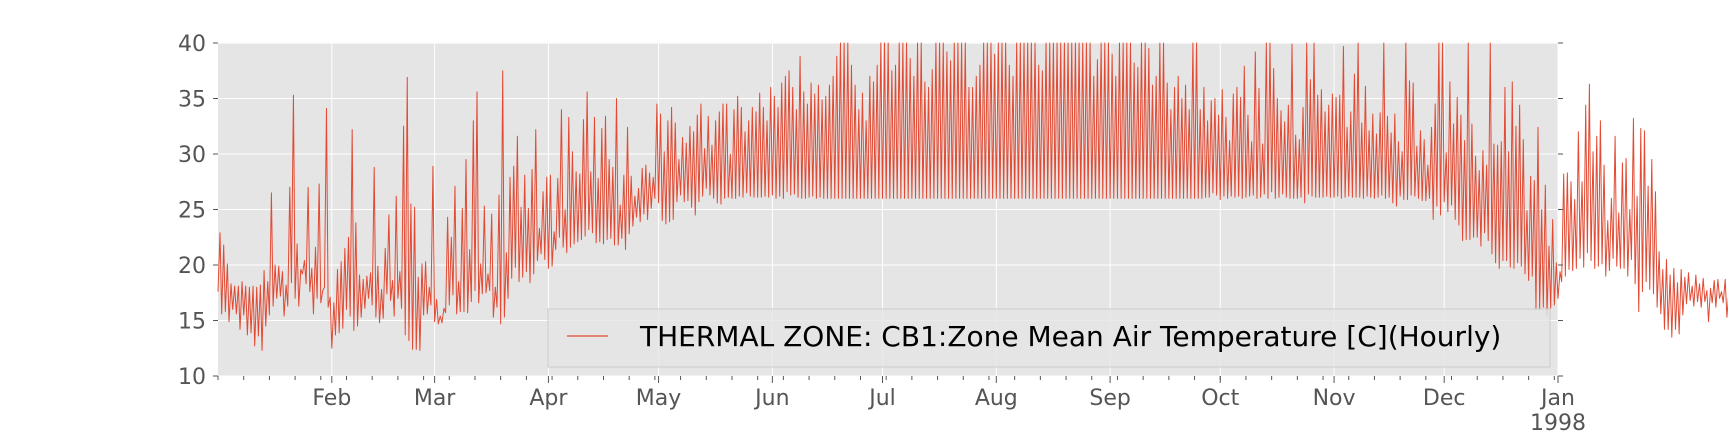 Image resolution: width=1728 pixels, height=432 pixels. Describe the element at coordinates (1220, 398) in the screenshot. I see `x-tick-label: Oct` at that location.